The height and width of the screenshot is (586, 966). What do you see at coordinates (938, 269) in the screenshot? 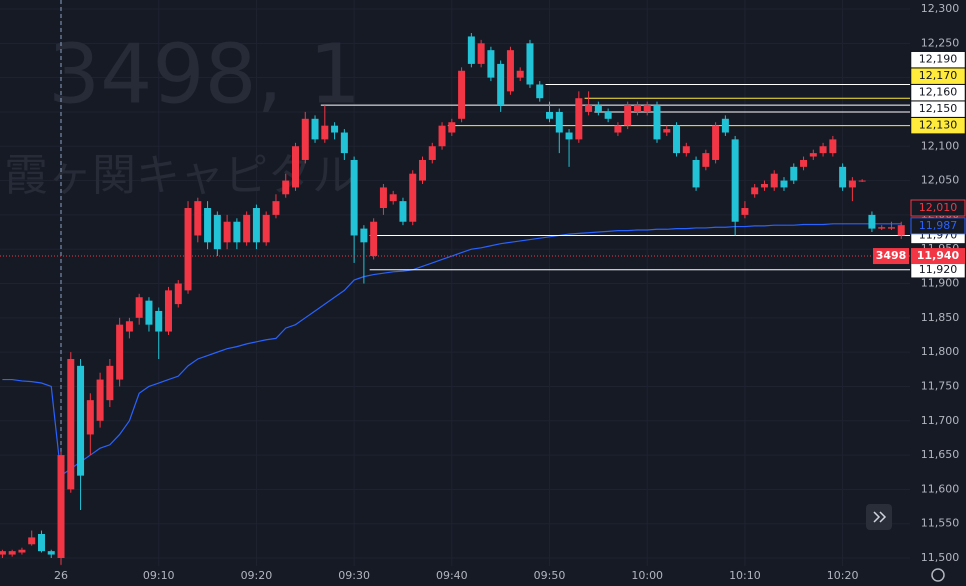
I see `level-label: 11,920` at bounding box center [938, 269].